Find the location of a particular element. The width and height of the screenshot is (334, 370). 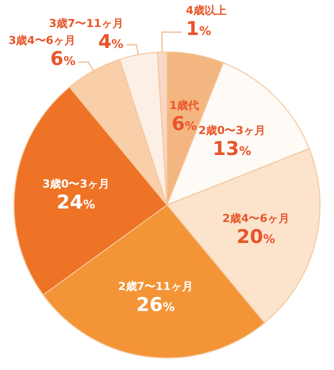

data-label: 20% is located at coordinates (256, 237).